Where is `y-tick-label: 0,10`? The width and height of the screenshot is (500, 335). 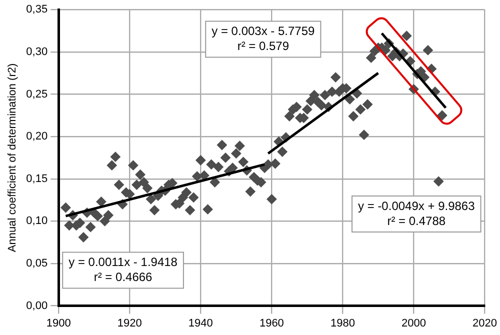 y-tick-label: 0,10 is located at coordinates (37, 221).